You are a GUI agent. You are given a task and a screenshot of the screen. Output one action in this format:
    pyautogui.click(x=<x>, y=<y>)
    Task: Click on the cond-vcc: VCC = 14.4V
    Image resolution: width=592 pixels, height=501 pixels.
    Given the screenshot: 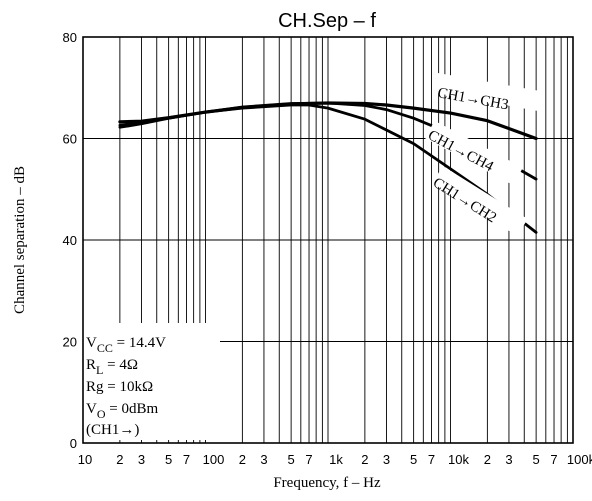 What is the action you would take?
    pyautogui.click(x=126, y=345)
    